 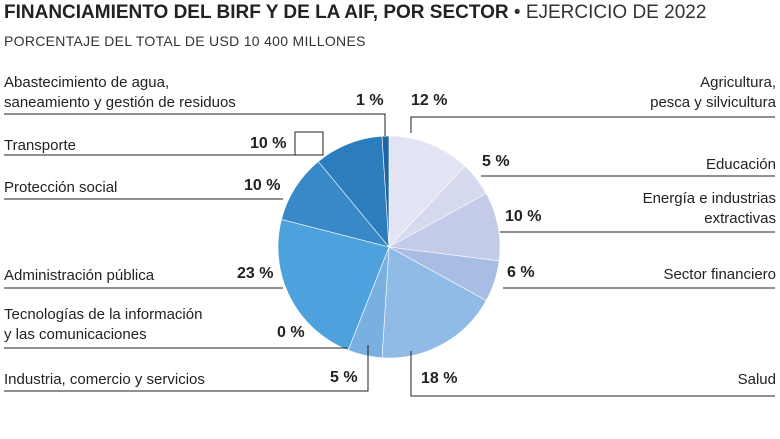 I want to click on pct-transporte: 10 %, so click(x=268, y=143).